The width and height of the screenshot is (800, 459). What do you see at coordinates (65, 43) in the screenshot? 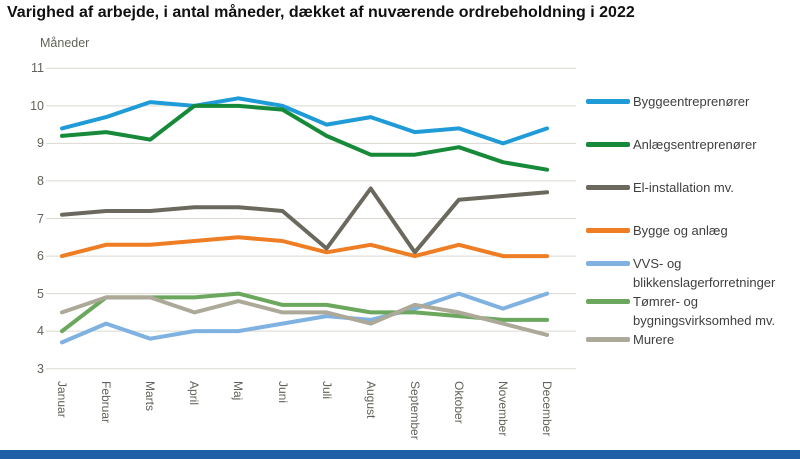
I see `y-axis-unit-label: Måneder` at bounding box center [65, 43].